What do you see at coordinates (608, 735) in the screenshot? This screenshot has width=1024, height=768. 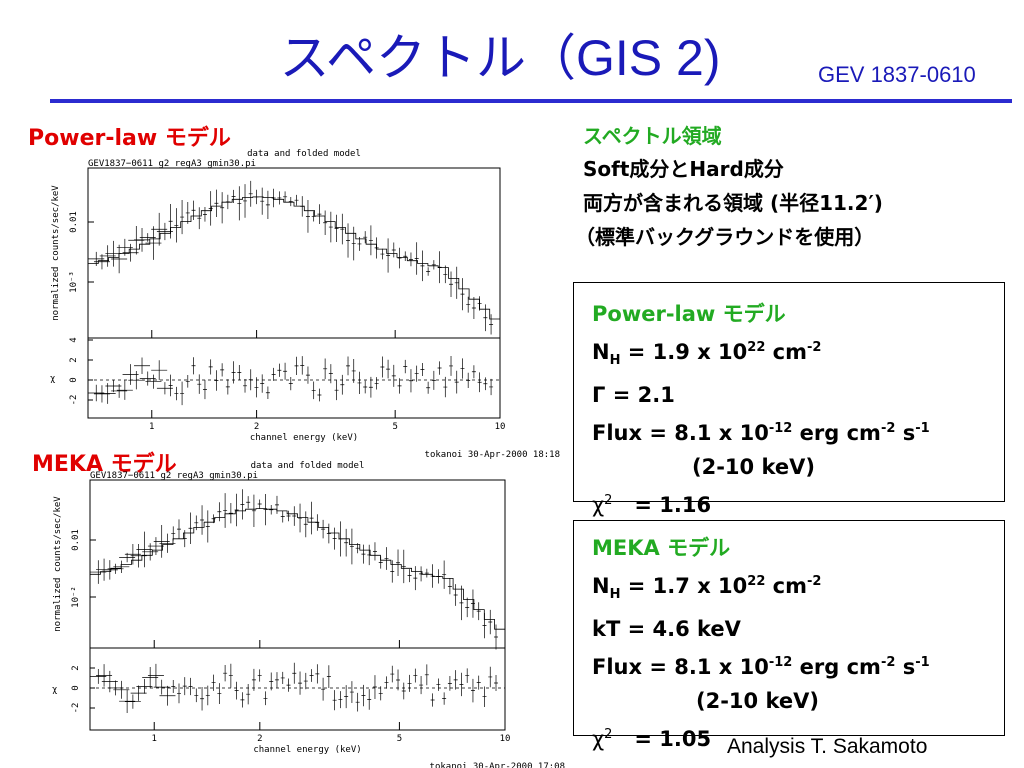 I see `t: 2` at bounding box center [608, 735].